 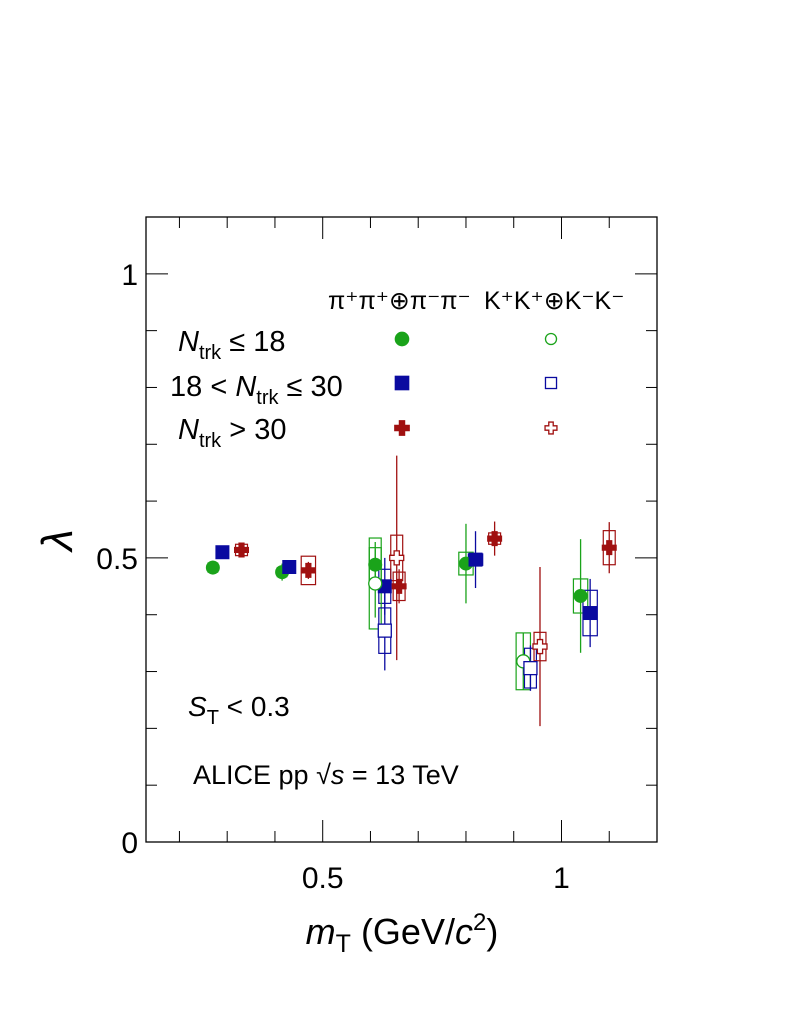 I want to click on legend-label-ntrk-high: Ntrk > 30, so click(x=232, y=433).